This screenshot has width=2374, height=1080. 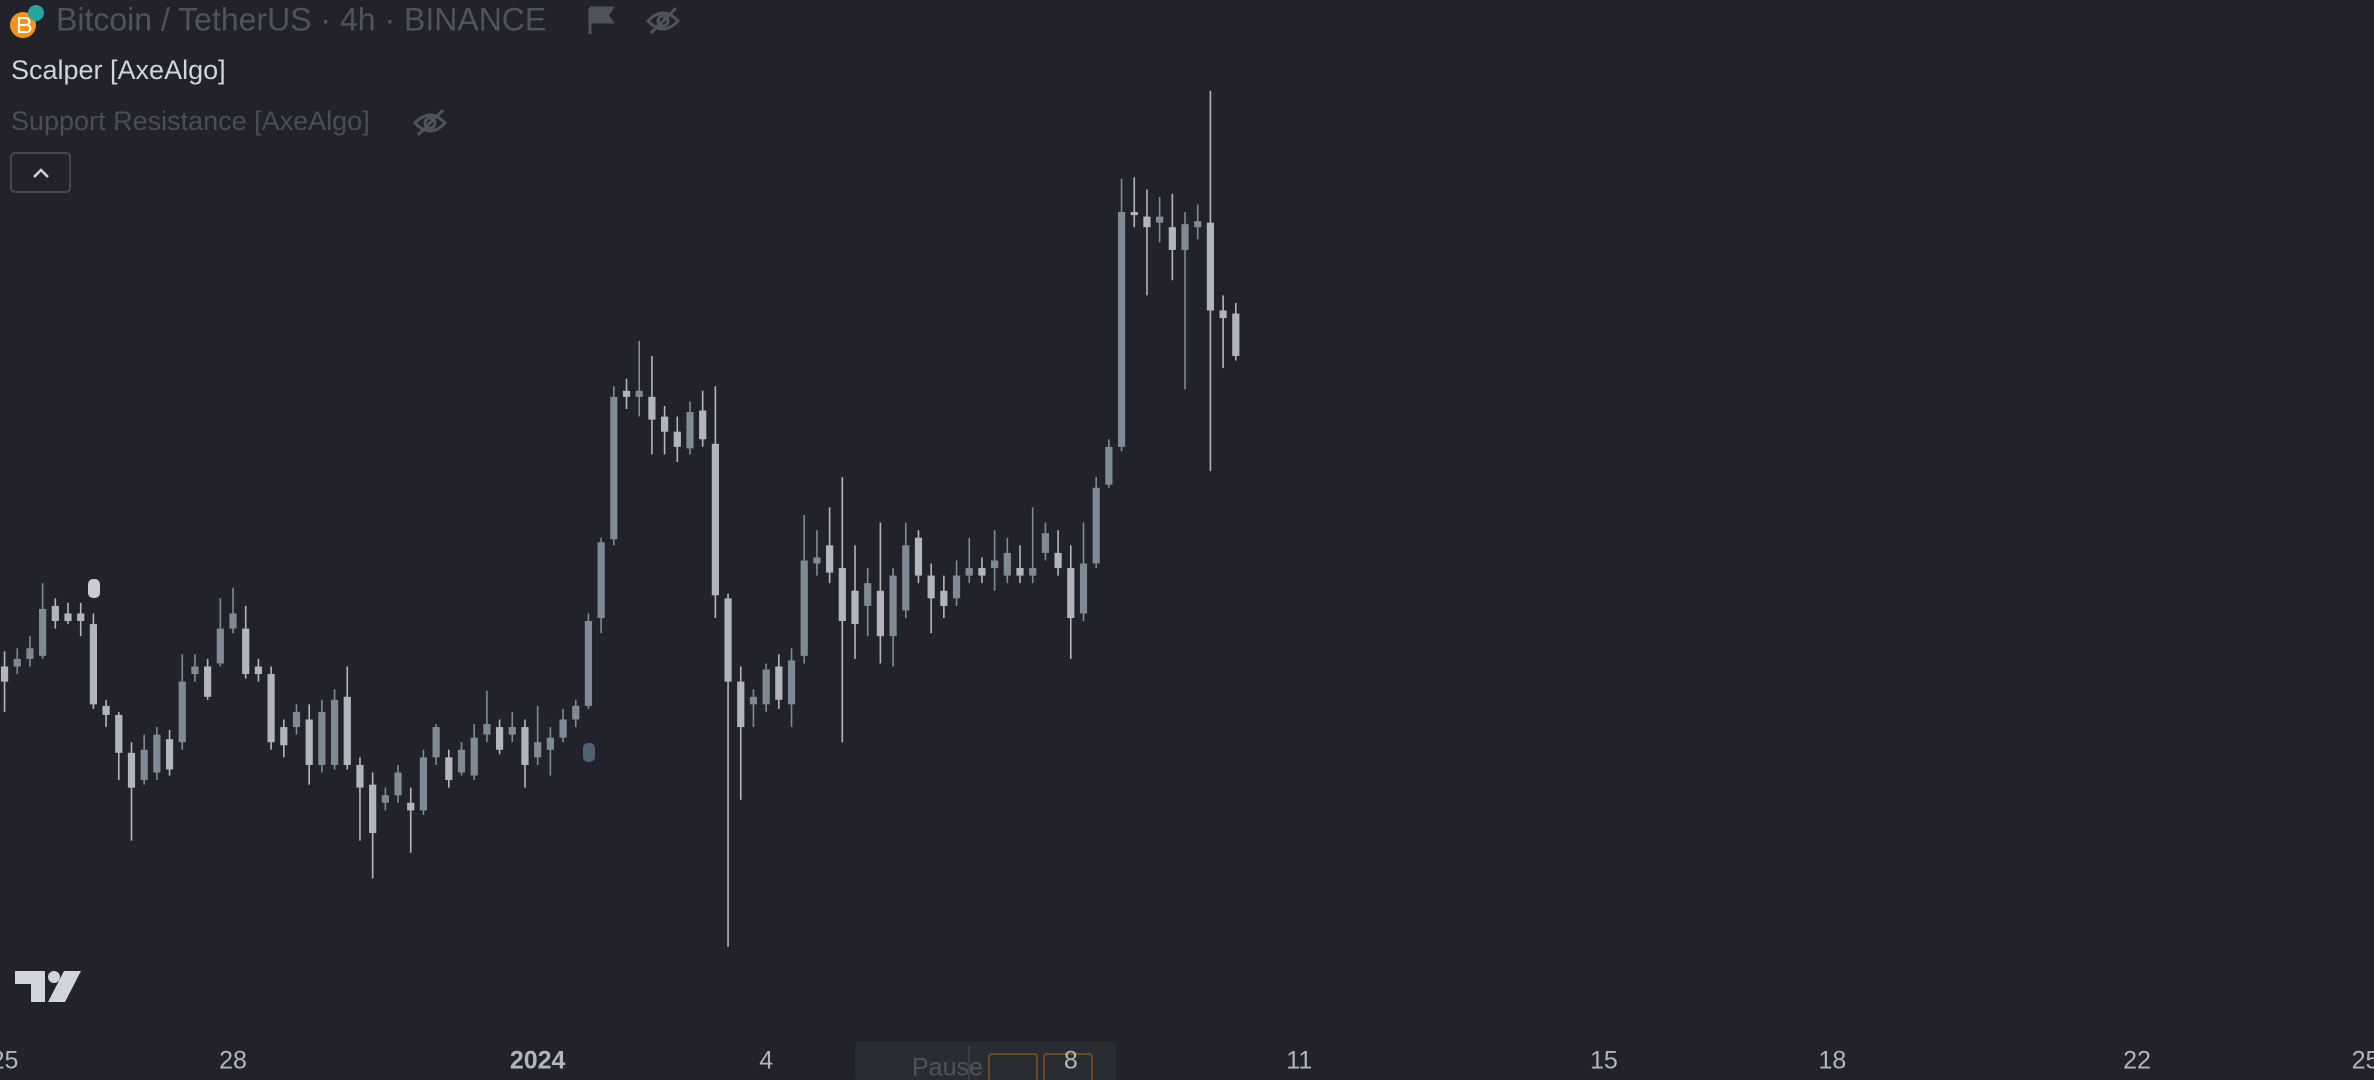 I want to click on x-tick-label: 11, so click(x=1299, y=1061).